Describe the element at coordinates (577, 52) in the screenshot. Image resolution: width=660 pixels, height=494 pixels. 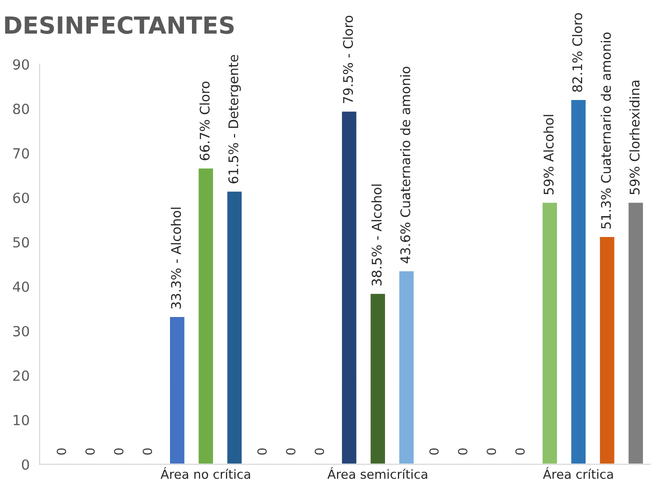
I see `data-label: 82.1% Cloro` at that location.